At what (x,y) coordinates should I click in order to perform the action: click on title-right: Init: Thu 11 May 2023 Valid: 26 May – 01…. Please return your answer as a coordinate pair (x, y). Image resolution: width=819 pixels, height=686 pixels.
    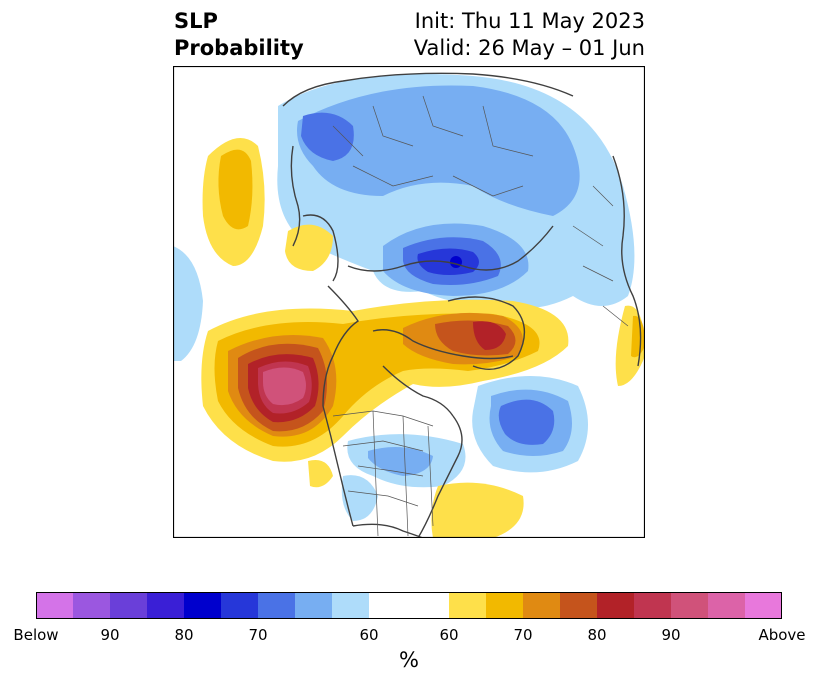
    Looking at the image, I should click on (529, 35).